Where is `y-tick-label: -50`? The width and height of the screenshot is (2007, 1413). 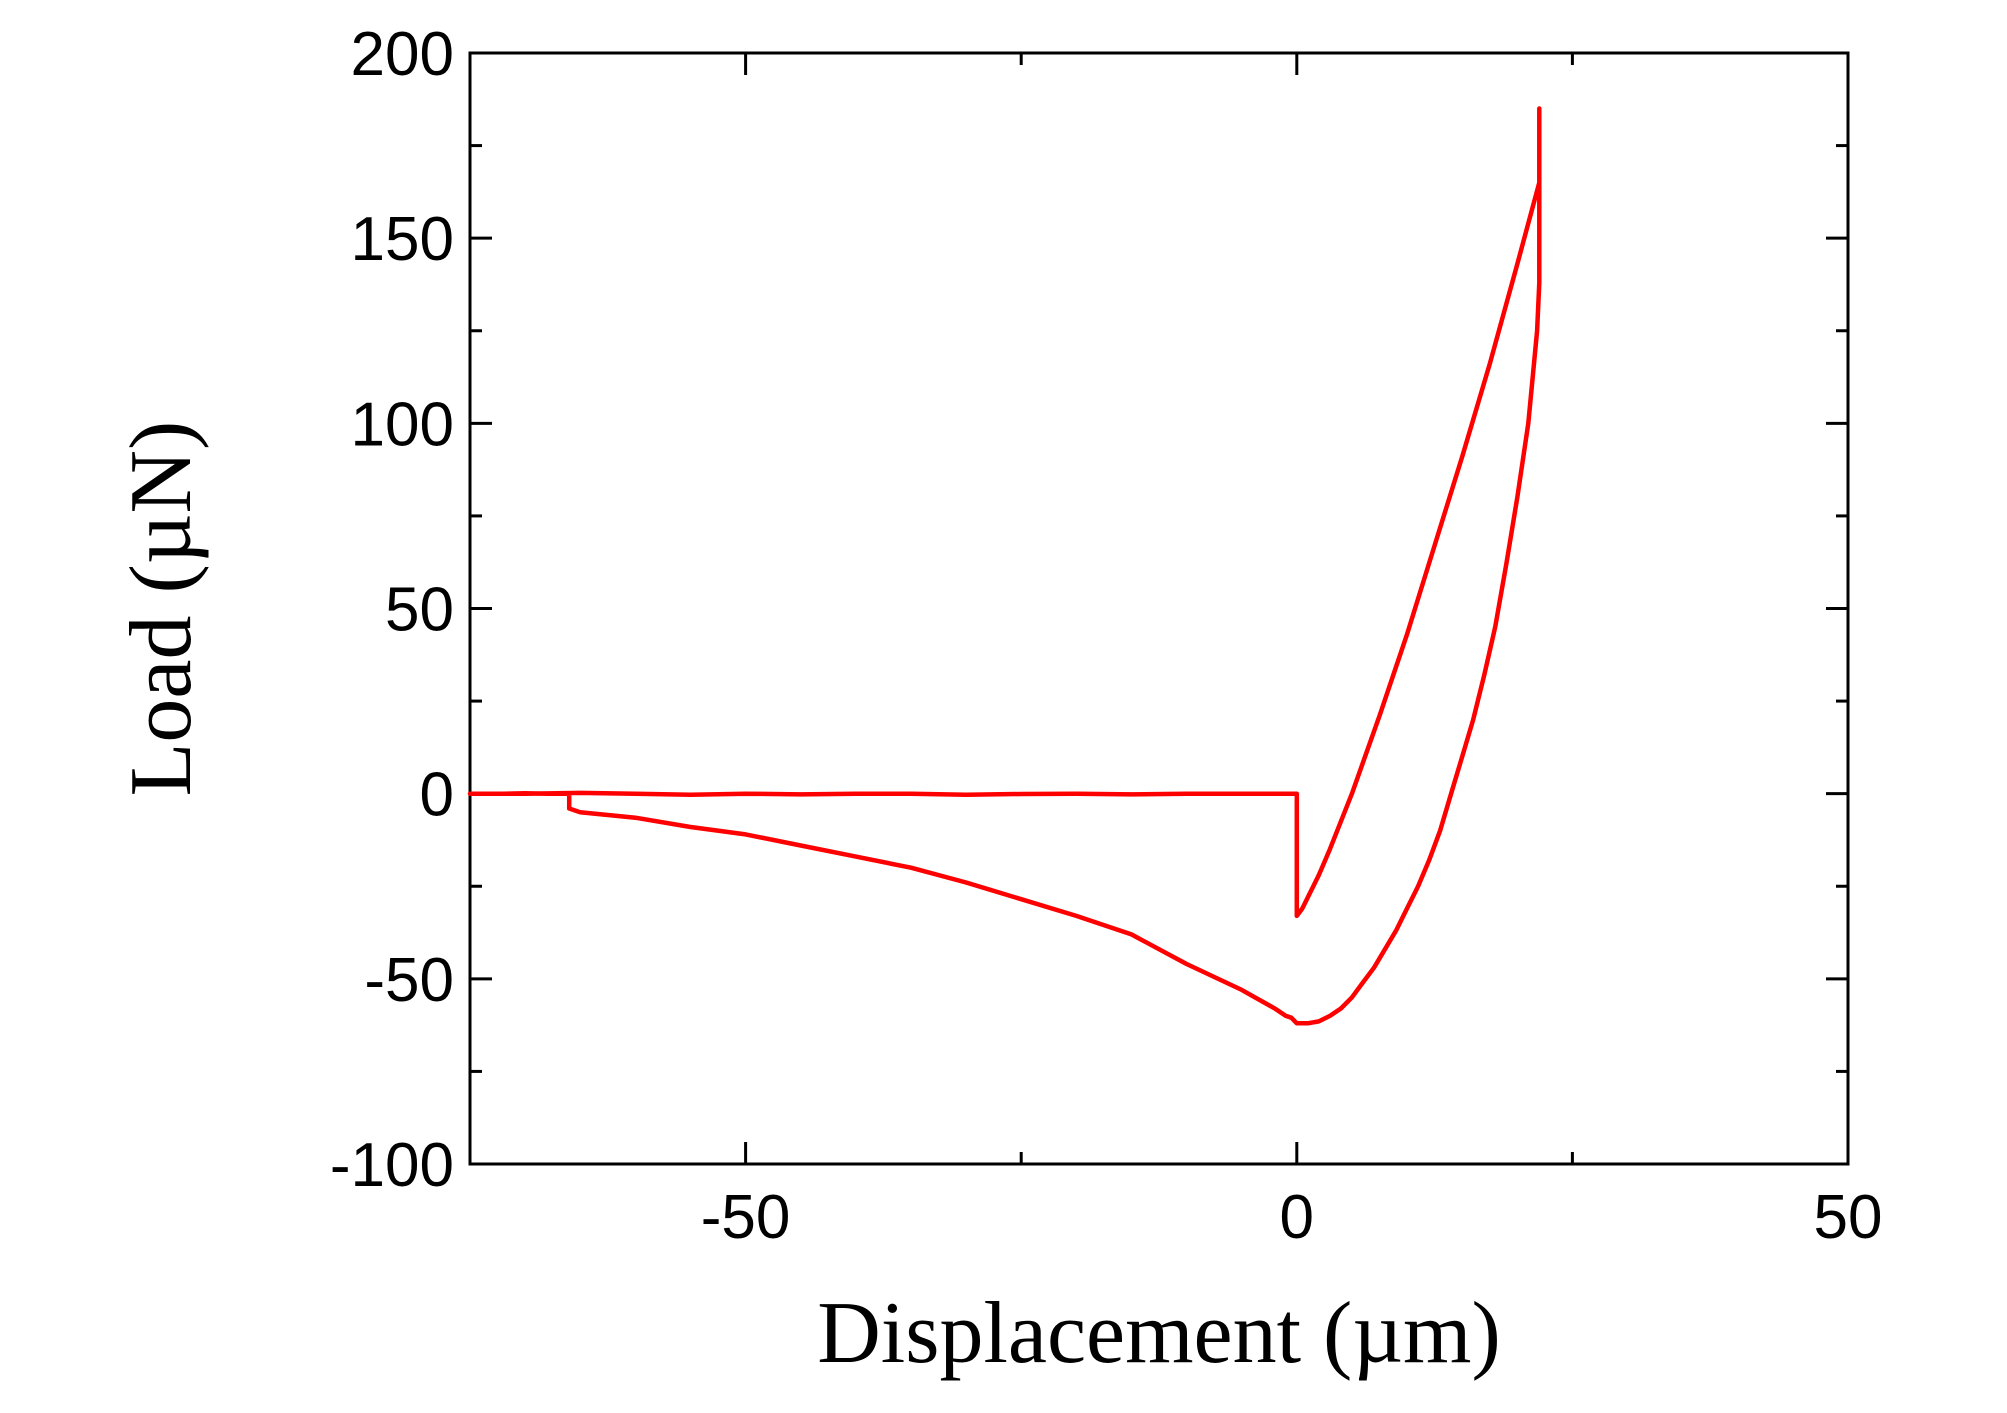
y-tick-label: -50 is located at coordinates (409, 980).